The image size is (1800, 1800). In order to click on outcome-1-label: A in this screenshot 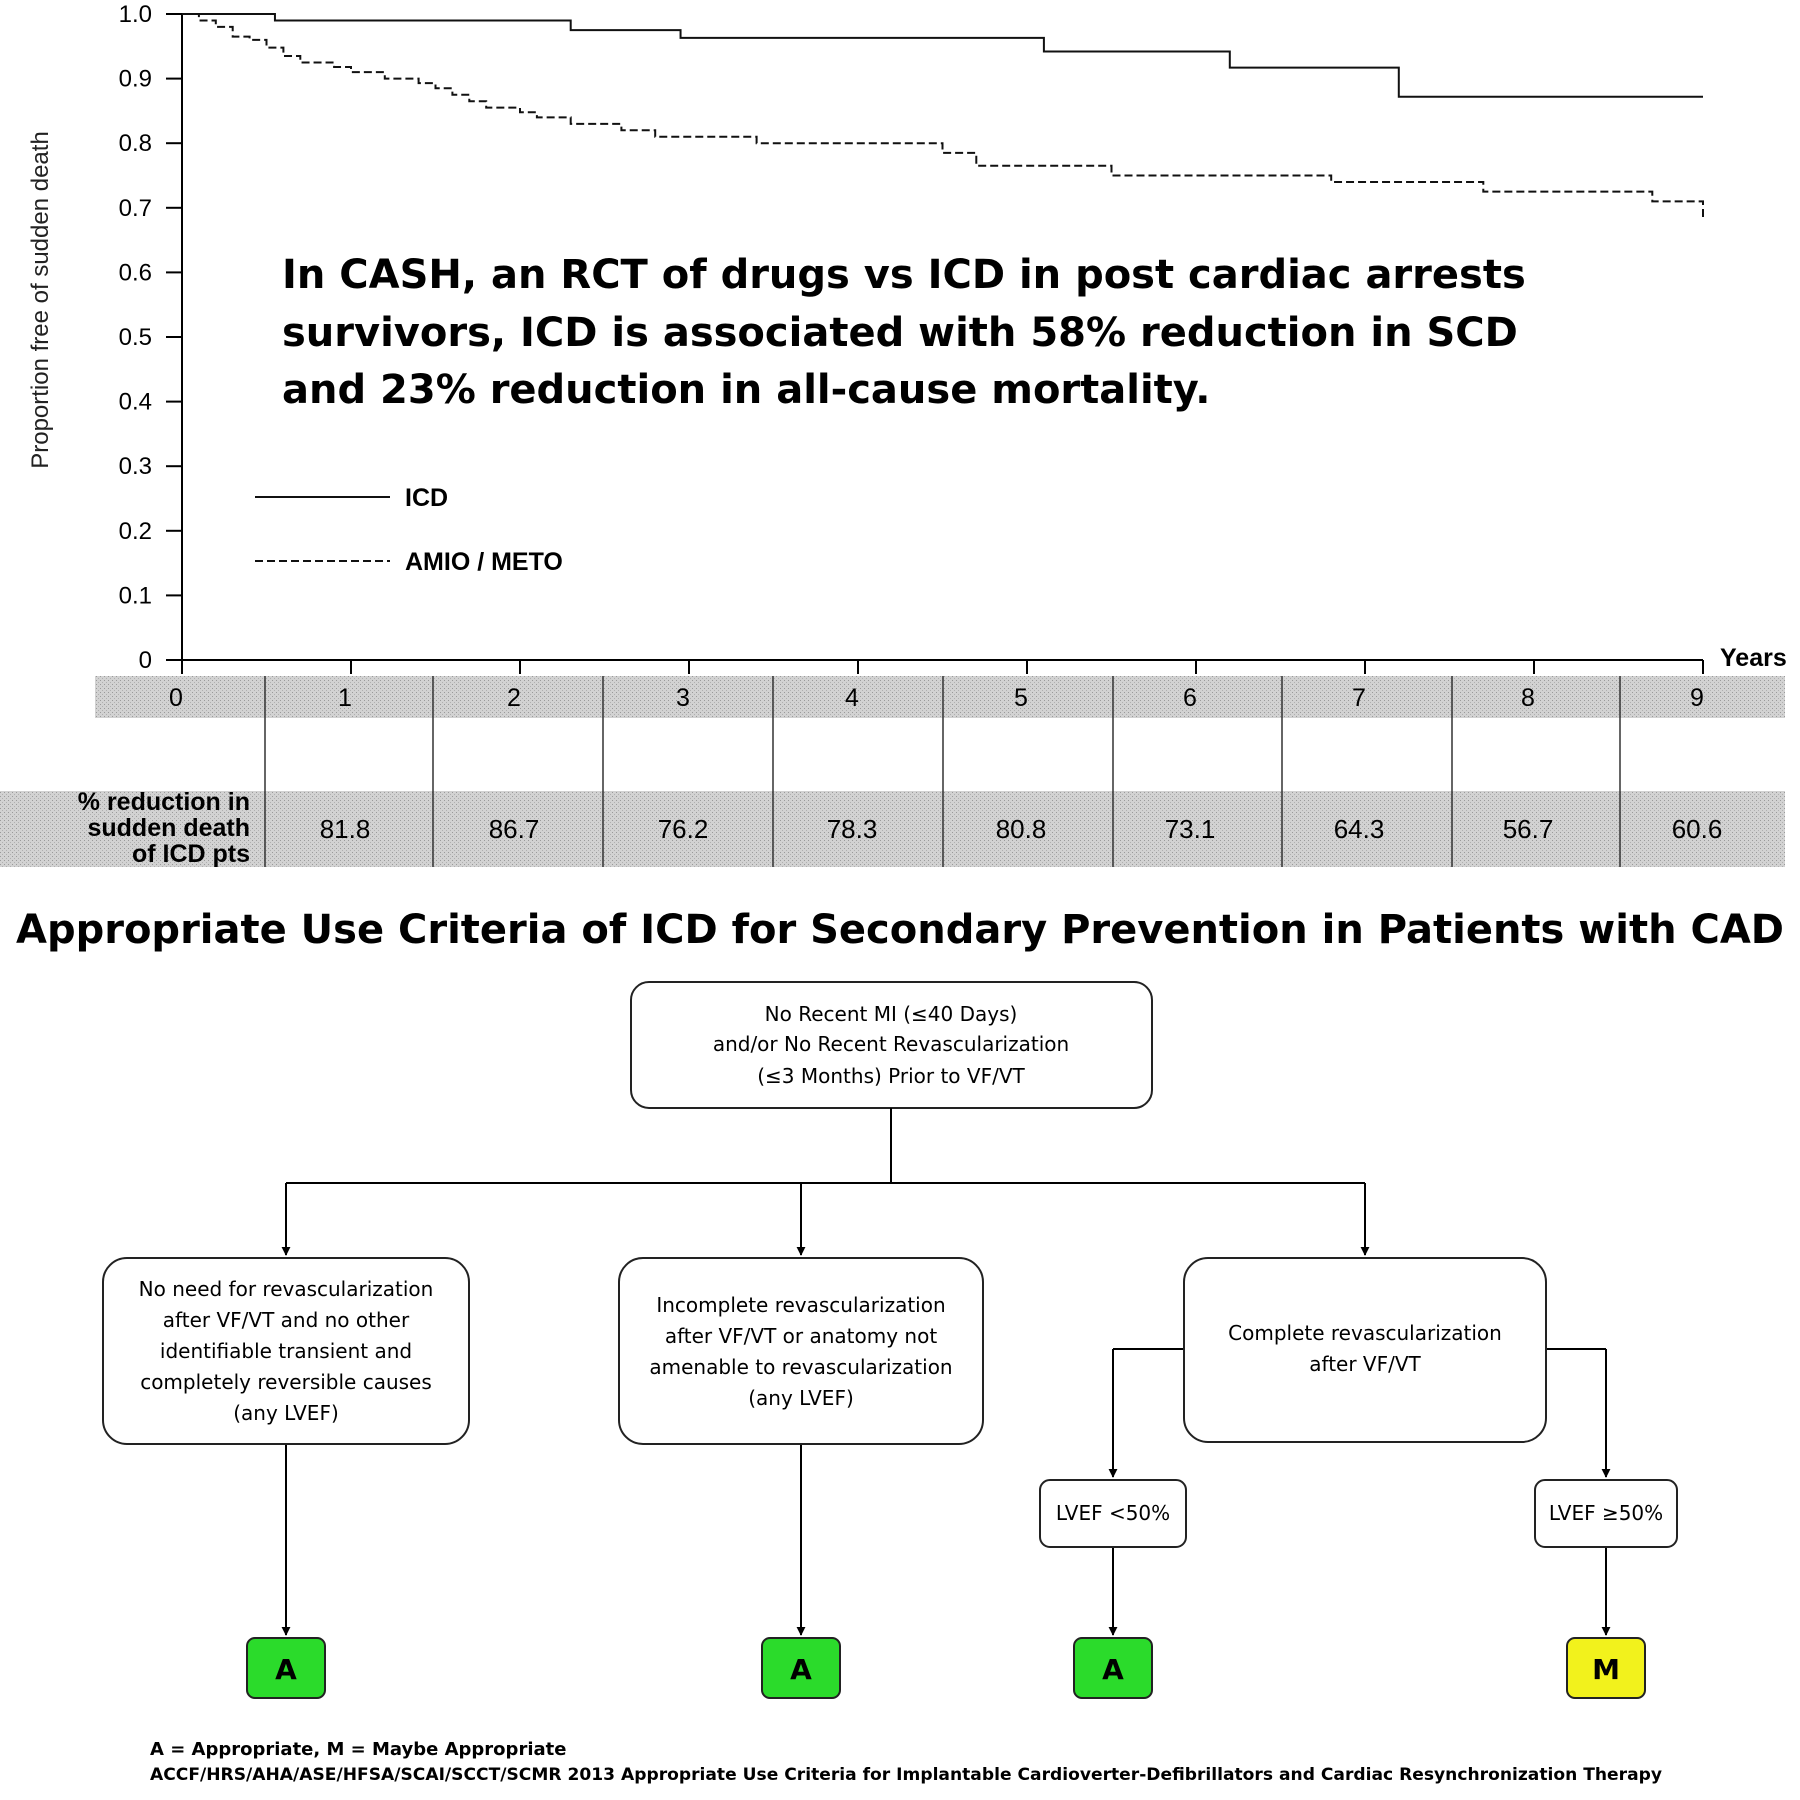, I will do `click(286, 1669)`.